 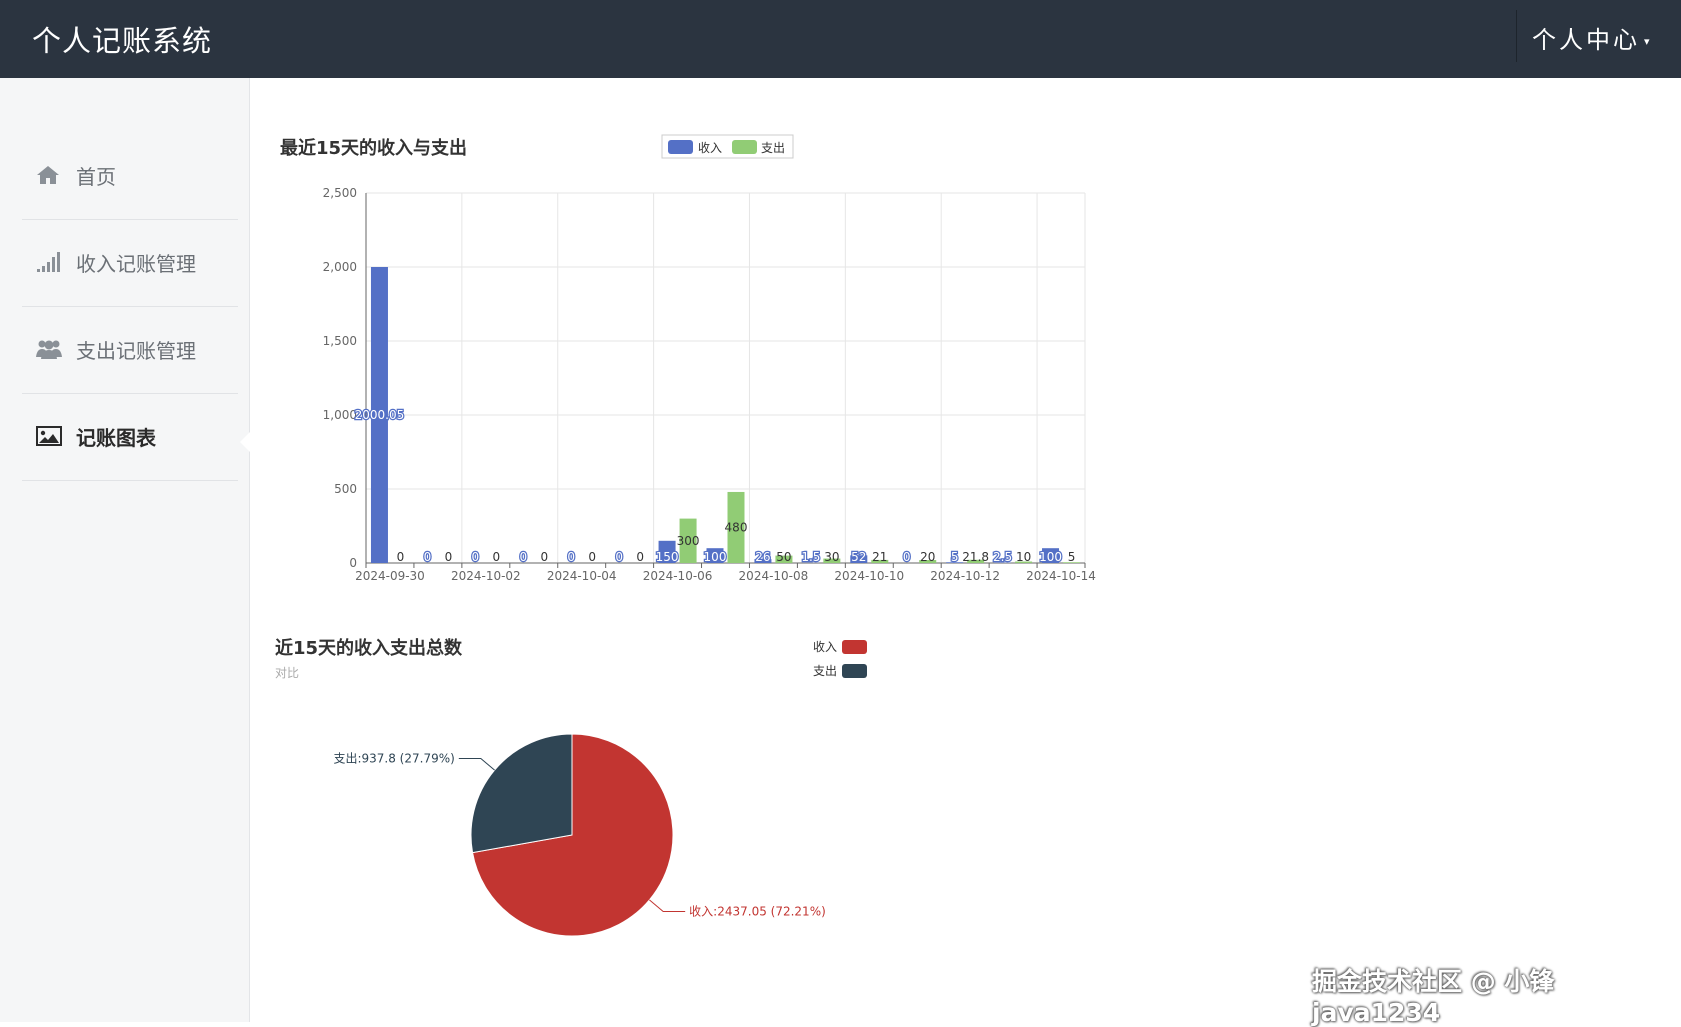 What do you see at coordinates (927, 557) in the screenshot?
I see `bar-value-label: 20` at bounding box center [927, 557].